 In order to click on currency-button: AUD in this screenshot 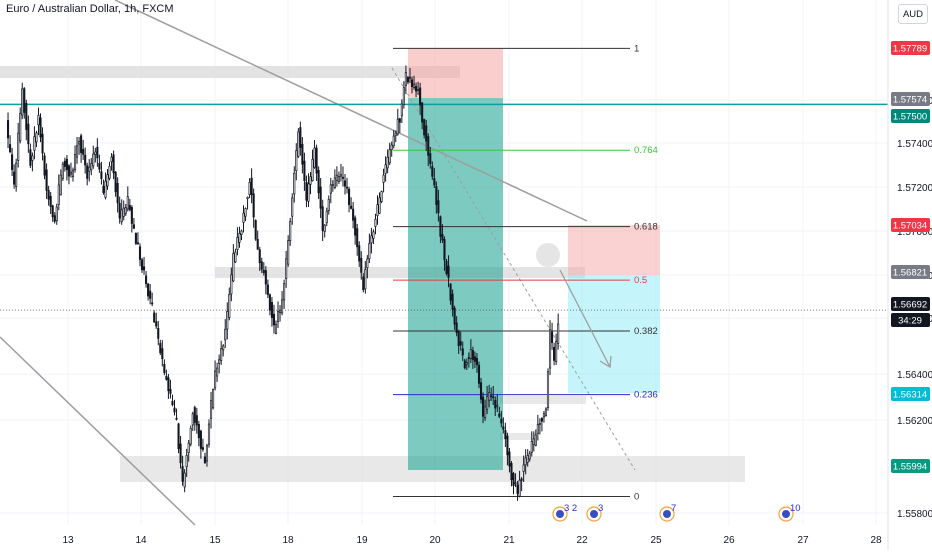, I will do `click(913, 14)`.